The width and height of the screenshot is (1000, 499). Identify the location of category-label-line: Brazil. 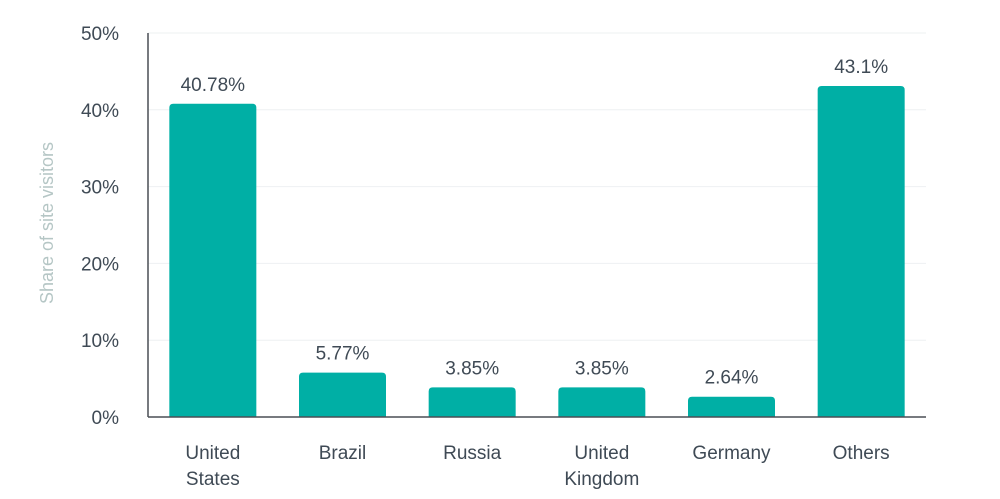
(343, 453).